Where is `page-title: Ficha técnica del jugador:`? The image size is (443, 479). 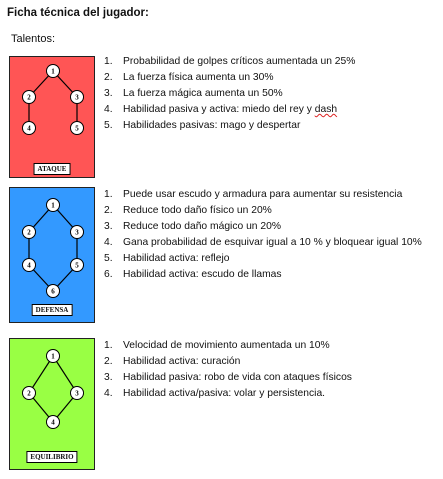 page-title: Ficha técnica del jugador: is located at coordinates (78, 13).